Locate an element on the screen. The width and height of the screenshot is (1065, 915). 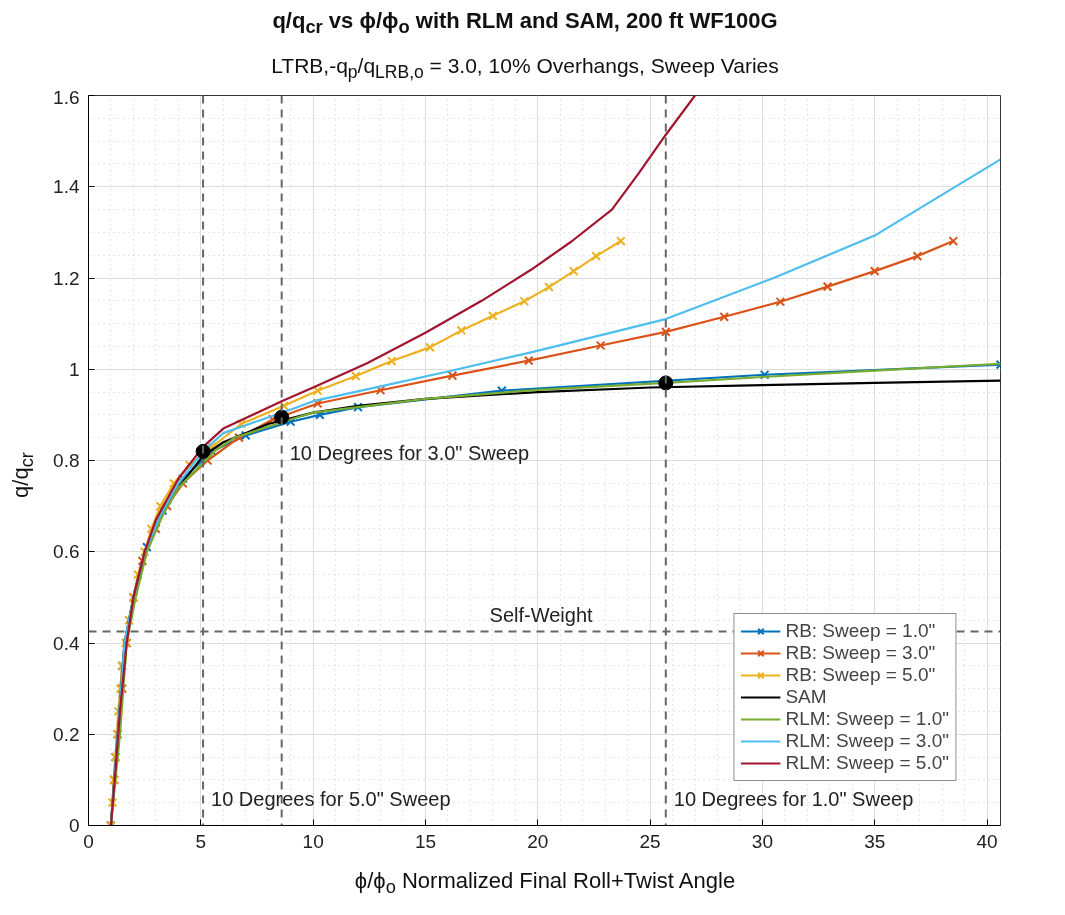
legend-label: RLM: Sweep = 1.0" is located at coordinates (867, 718).